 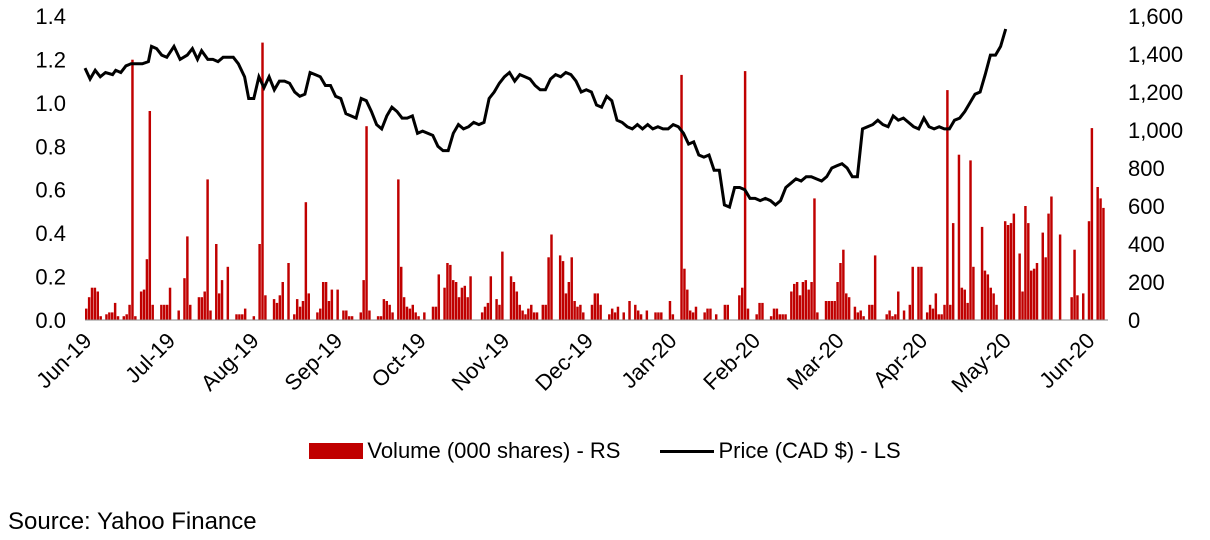 What do you see at coordinates (1146, 206) in the screenshot?
I see `right-tick-label: 600` at bounding box center [1146, 206].